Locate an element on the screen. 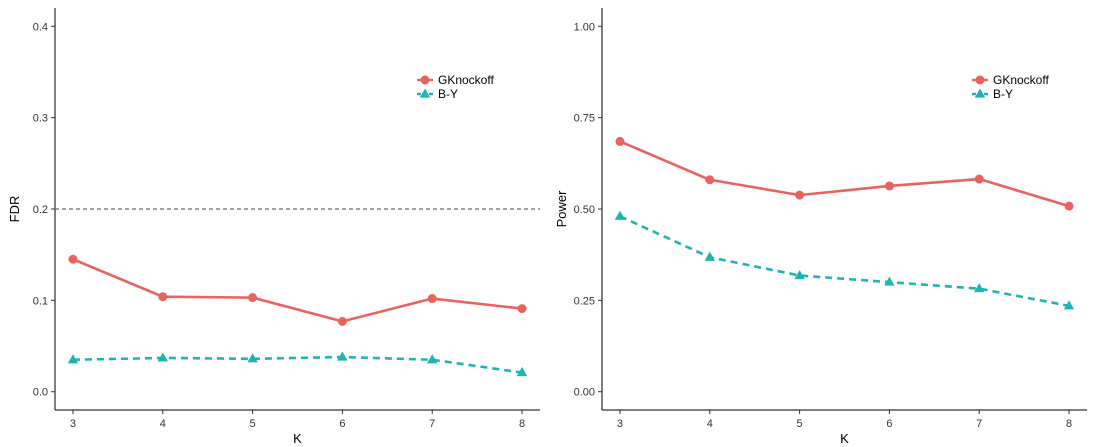 The width and height of the screenshot is (1093, 447). y-tick-label: 0.0 is located at coordinates (40, 393).